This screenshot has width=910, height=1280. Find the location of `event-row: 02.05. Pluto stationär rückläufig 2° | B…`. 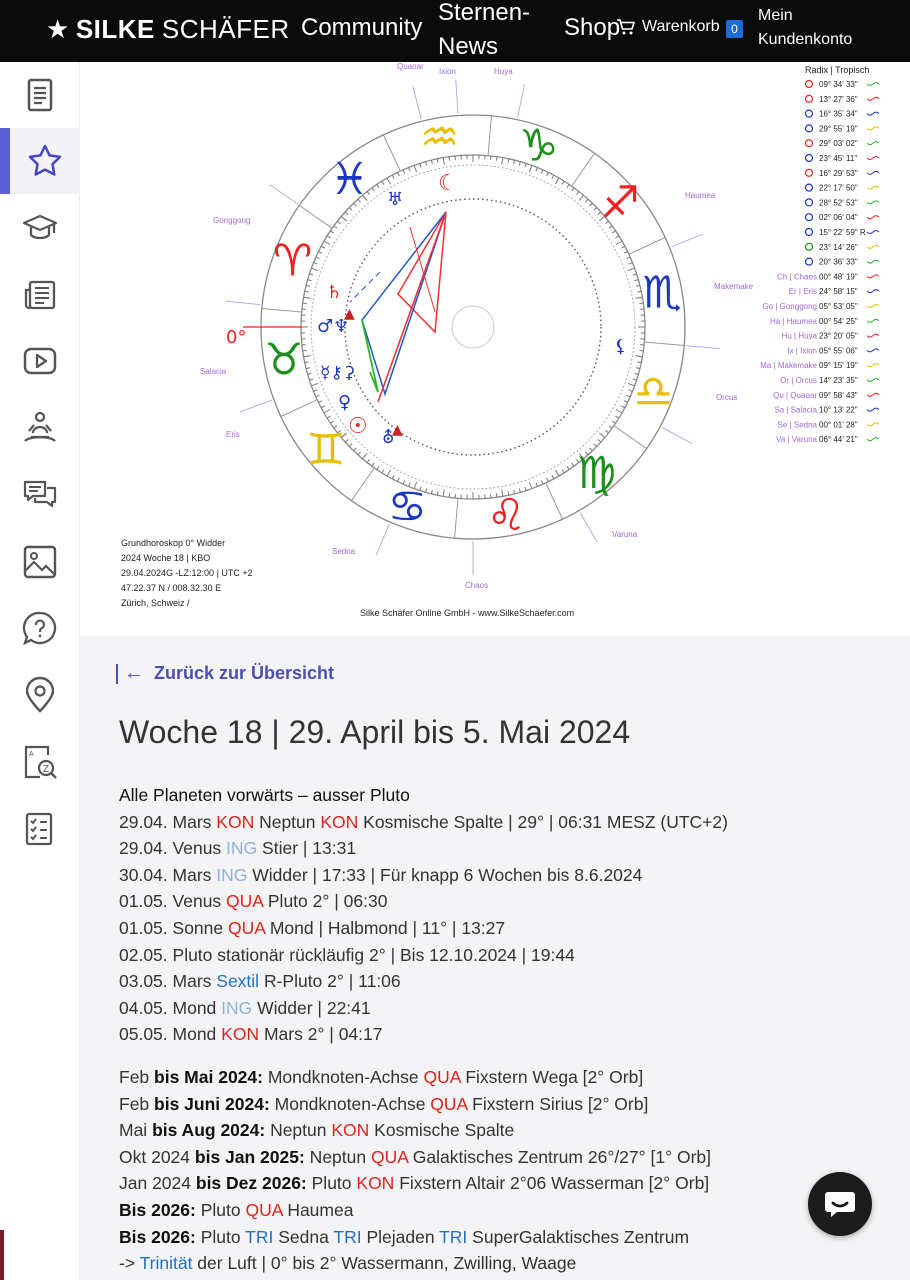

event-row: 02.05. Pluto stationär rückläufig 2° | B… is located at coordinates (423, 955).